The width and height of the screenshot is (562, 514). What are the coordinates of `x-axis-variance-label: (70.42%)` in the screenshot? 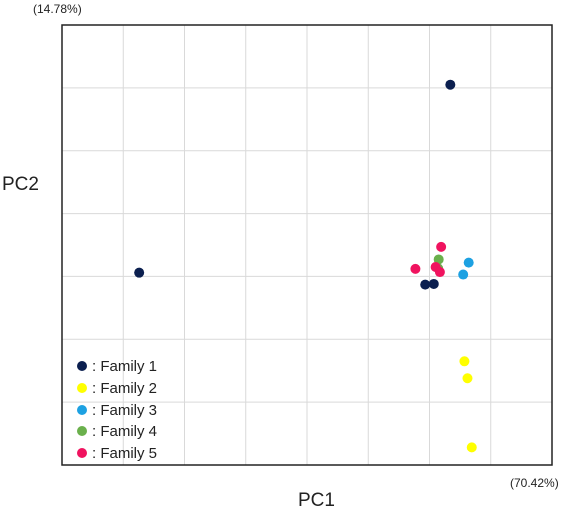 It's located at (534, 483).